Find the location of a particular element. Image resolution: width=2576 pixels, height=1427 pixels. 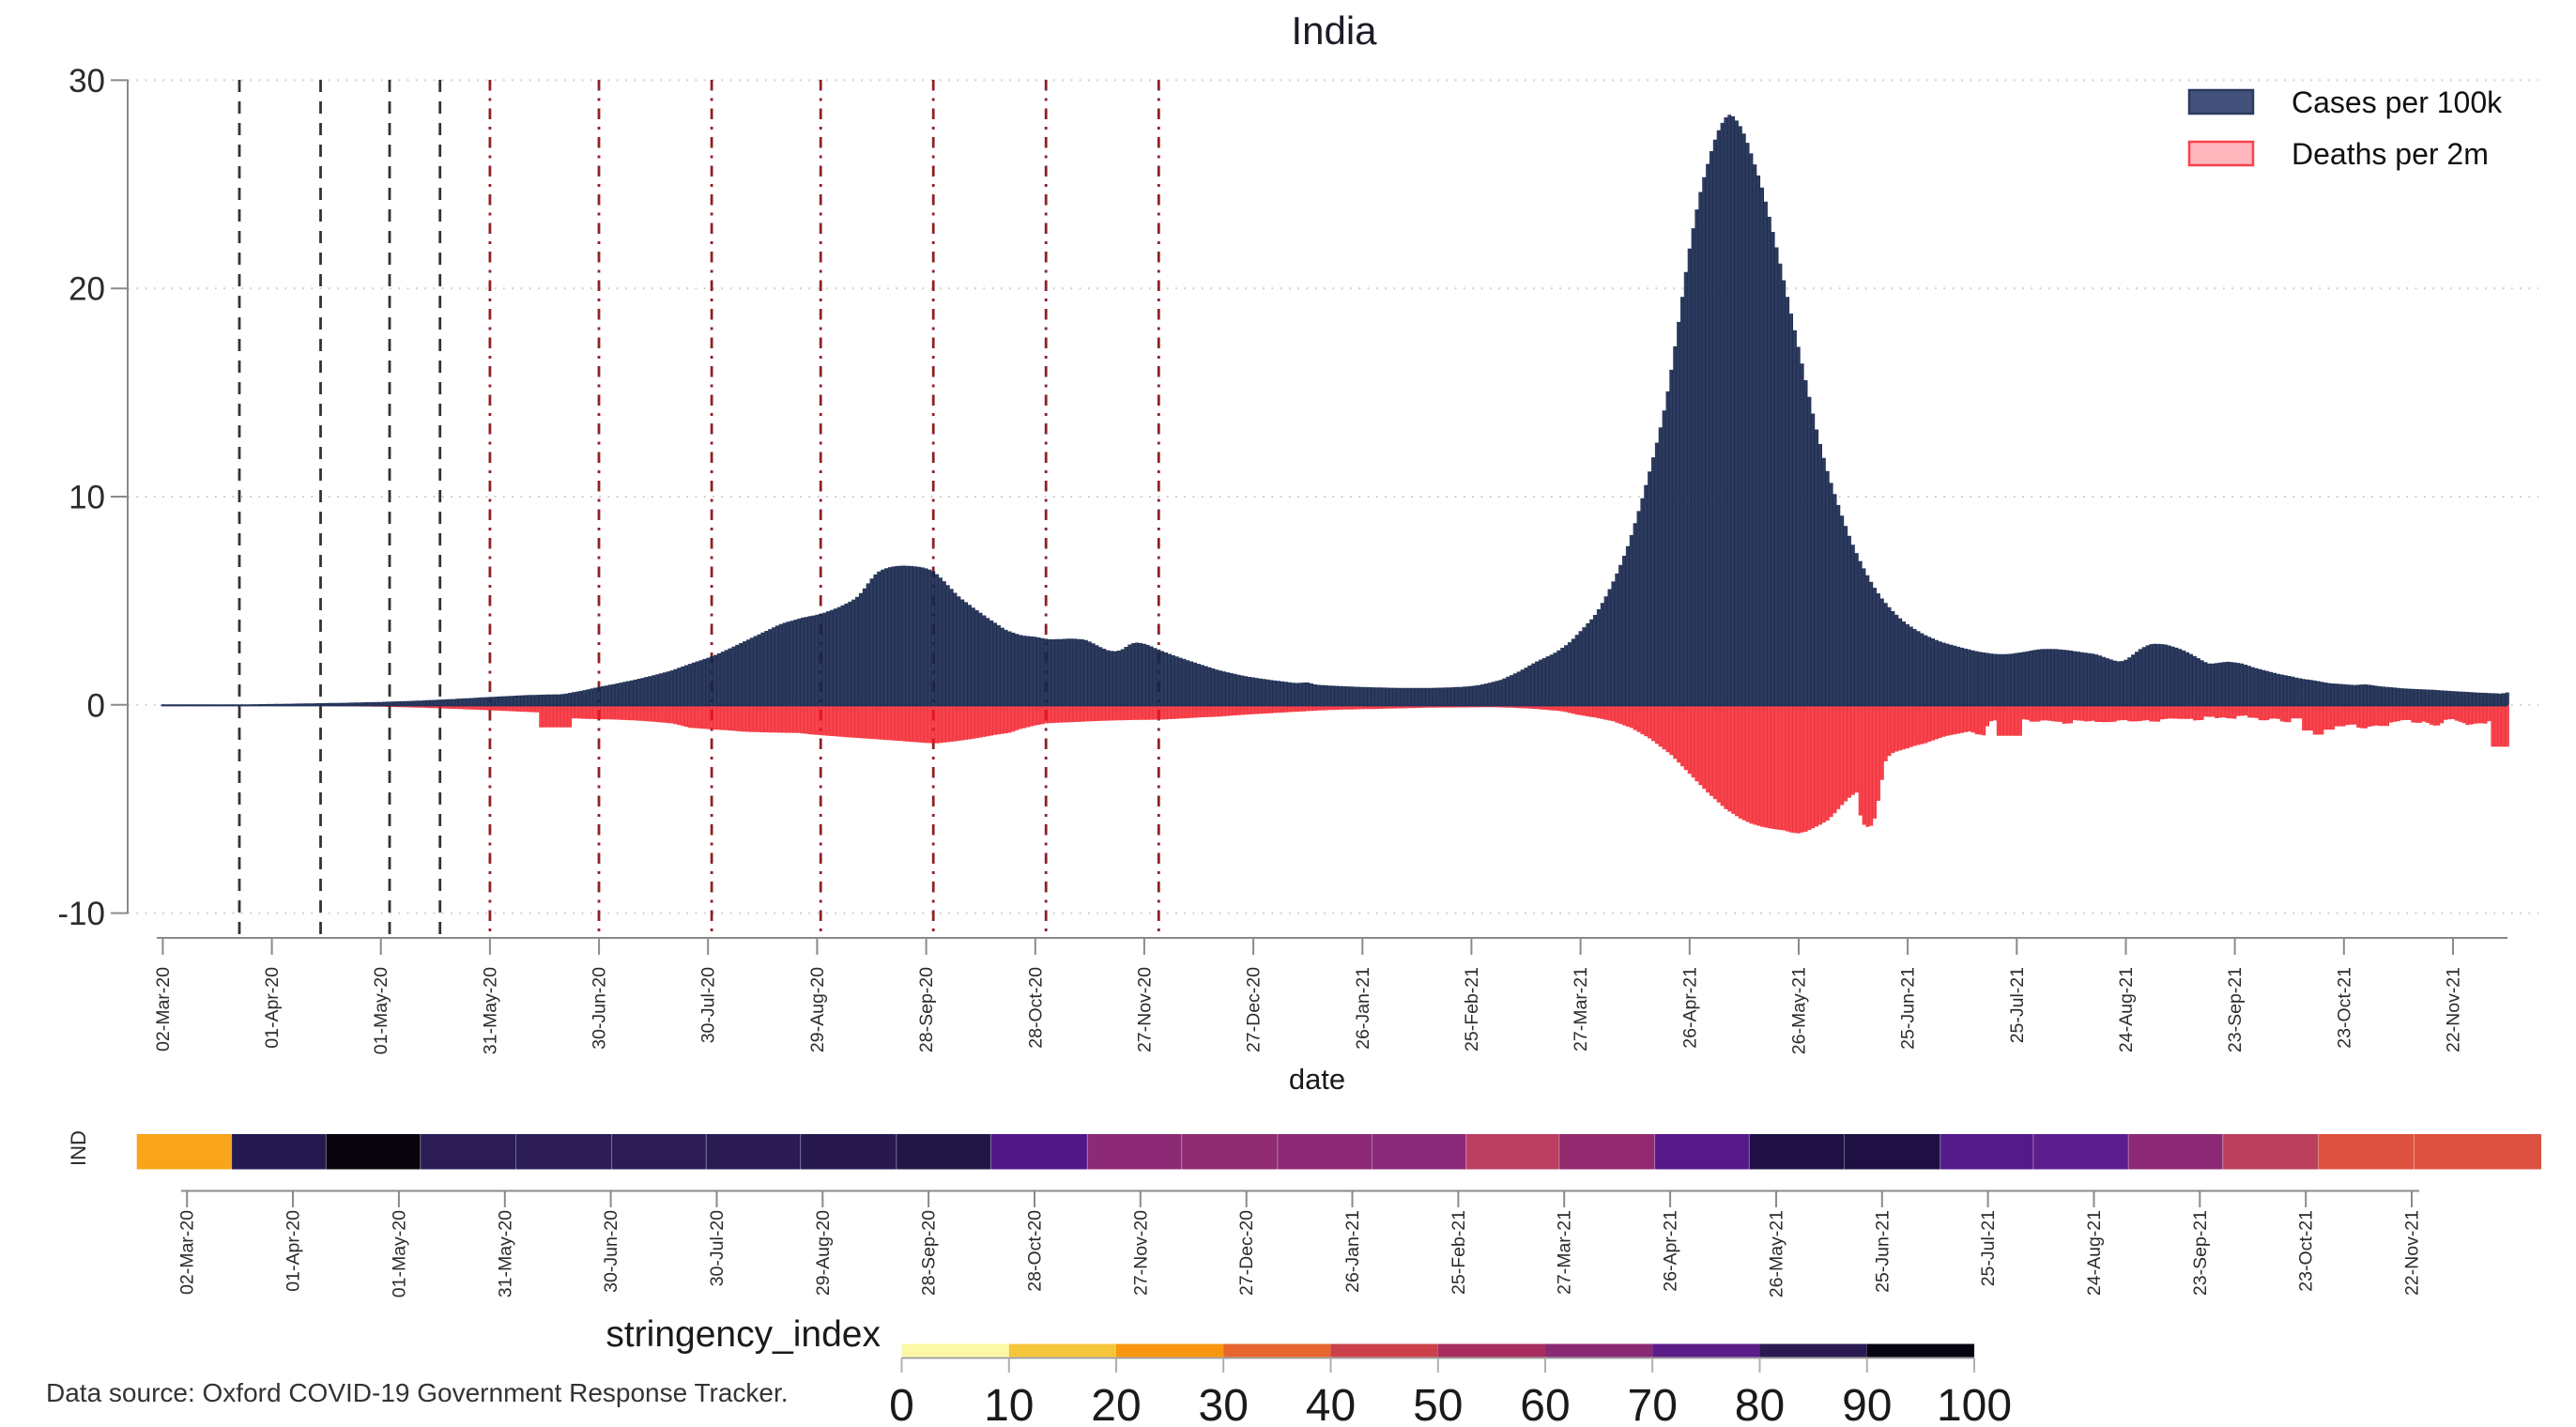

svg-text: Cases per 100k is located at coordinates (2397, 102).